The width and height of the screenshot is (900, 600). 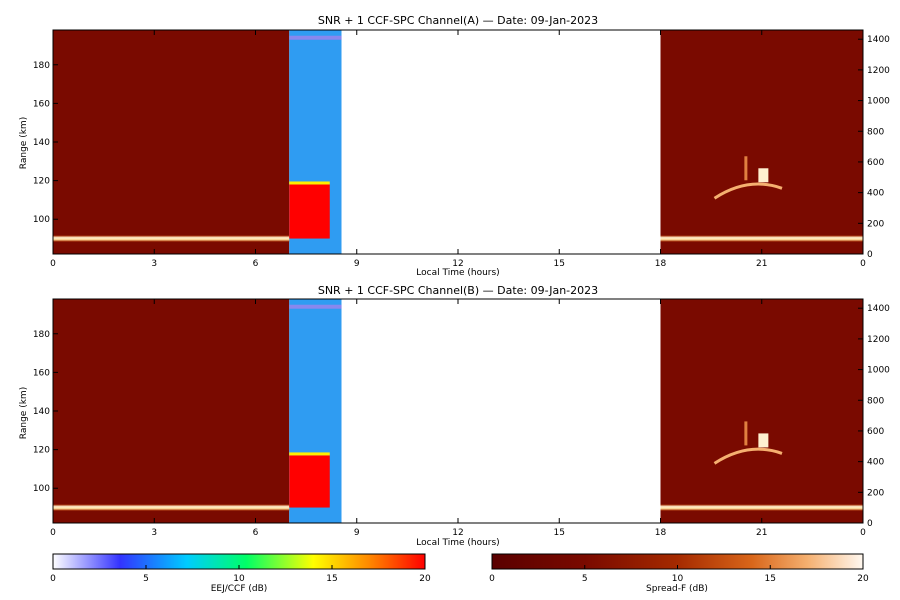 I want to click on colorbar-eej: 0 5 10 15 20 EEJ/CCF (dB), so click(x=240, y=573).